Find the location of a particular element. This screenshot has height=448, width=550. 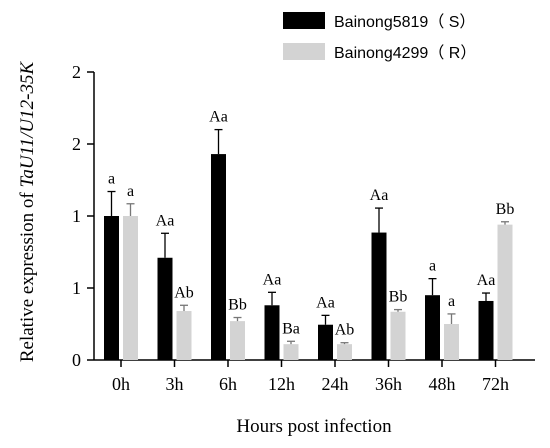

x-tick-label: 24h is located at coordinates (335, 384).